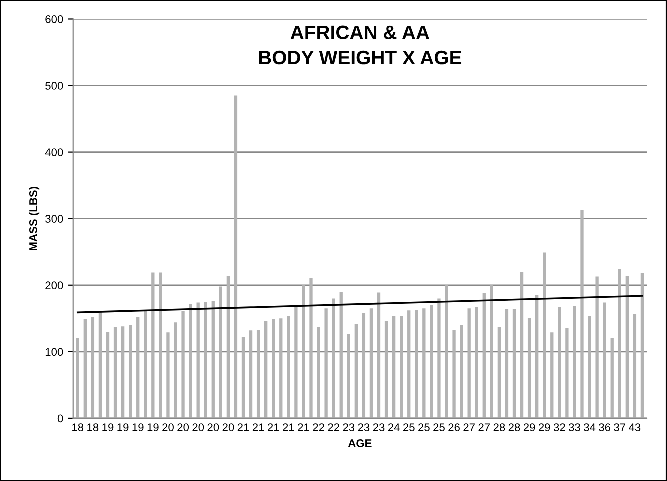 The image size is (667, 481). I want to click on y-axis-title: MASS (LBS), so click(34, 219).